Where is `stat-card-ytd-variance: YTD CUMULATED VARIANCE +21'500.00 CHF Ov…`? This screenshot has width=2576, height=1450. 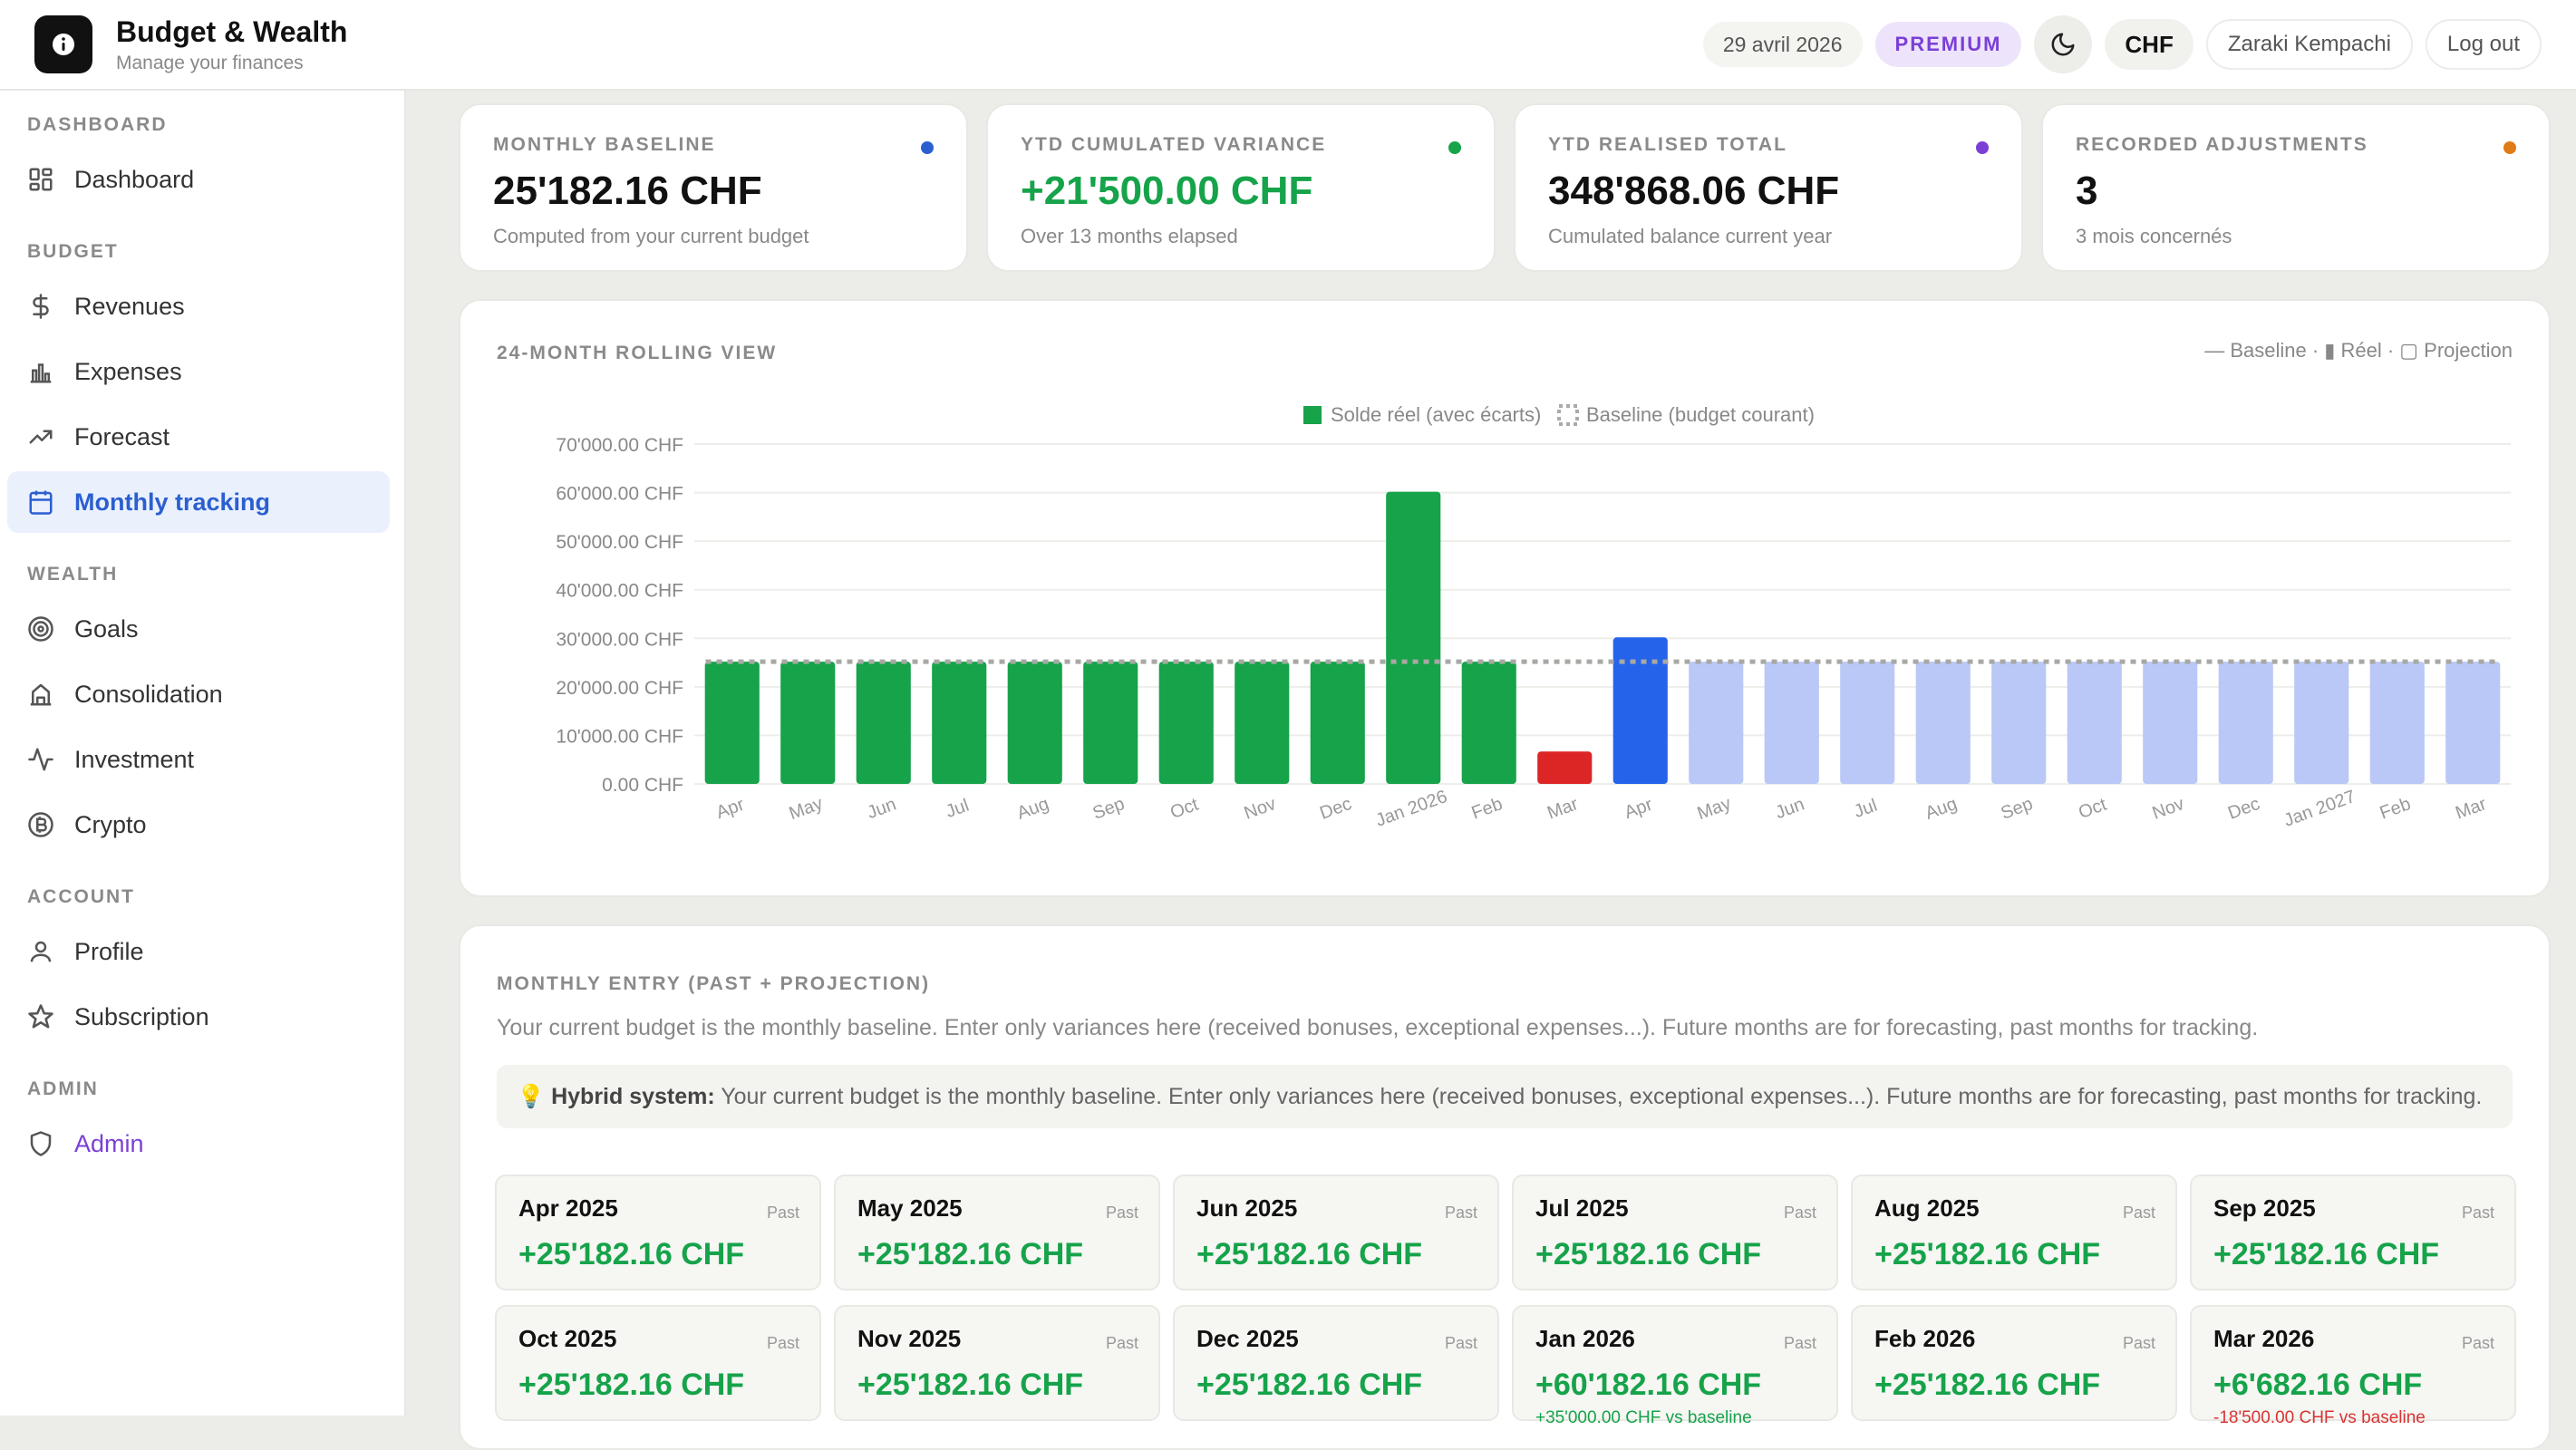 stat-card-ytd-variance: YTD CUMULATED VARIANCE +21'500.00 CHF Ov… is located at coordinates (1241, 187).